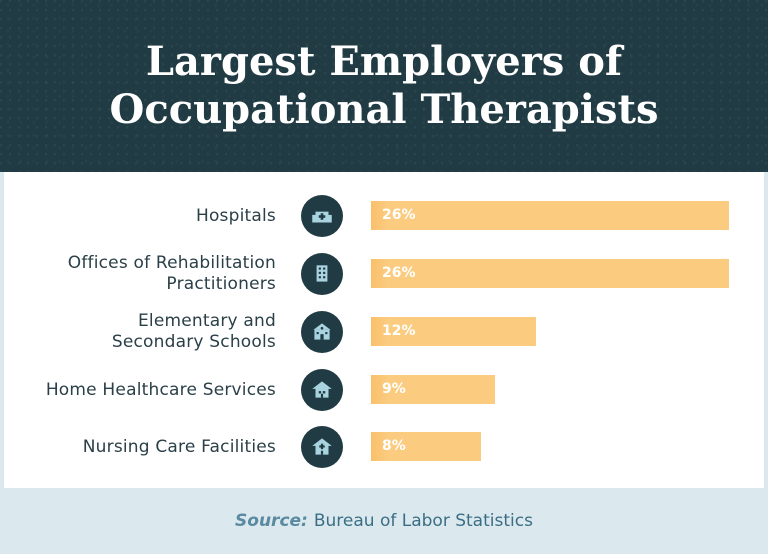 The image size is (768, 554). I want to click on bar-value-label: 12%, so click(399, 331).